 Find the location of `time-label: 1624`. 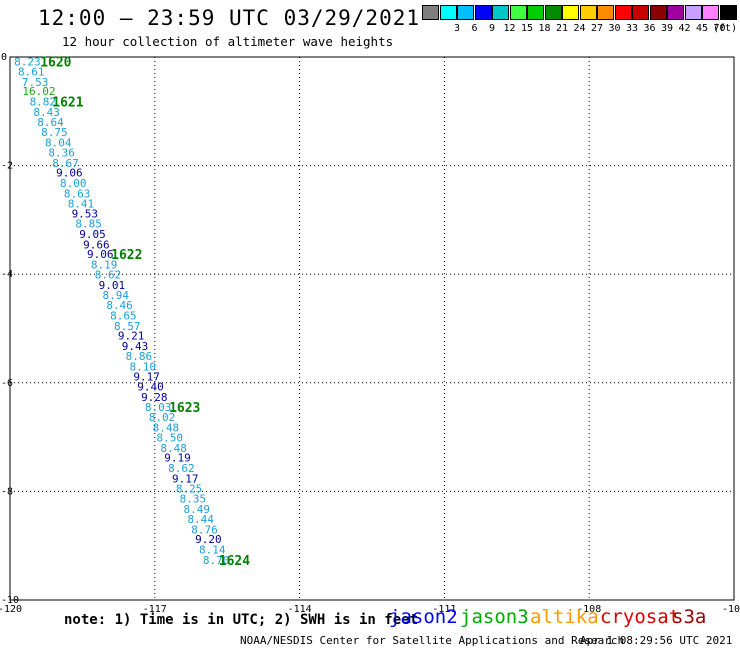

time-label: 1624 is located at coordinates (234, 561).